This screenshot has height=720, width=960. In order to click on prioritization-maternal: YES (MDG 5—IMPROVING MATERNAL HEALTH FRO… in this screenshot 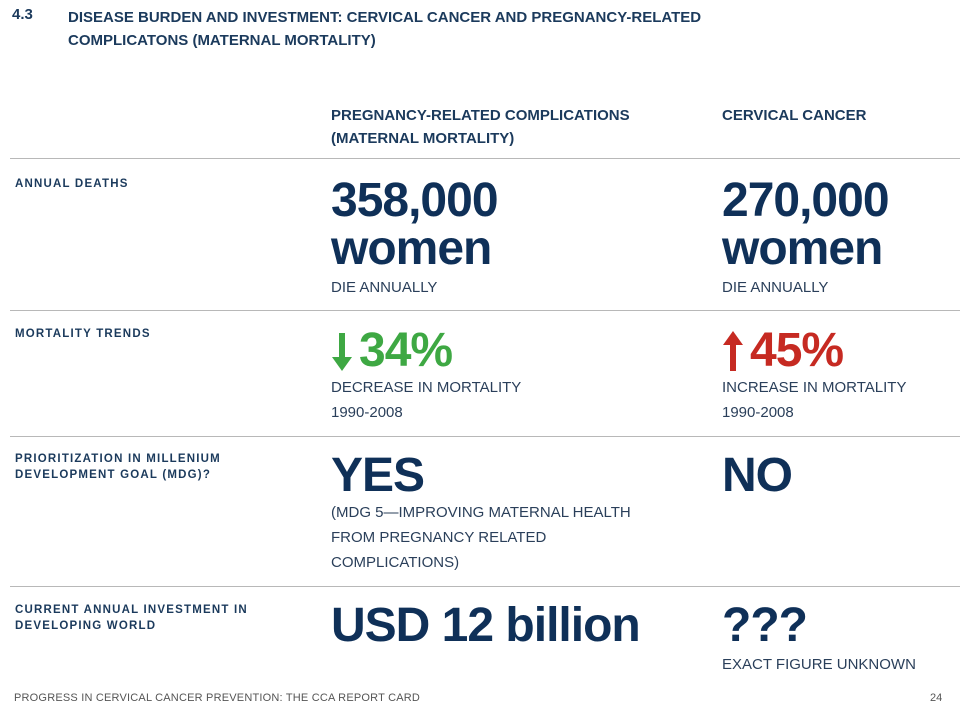, I will do `click(481, 513)`.